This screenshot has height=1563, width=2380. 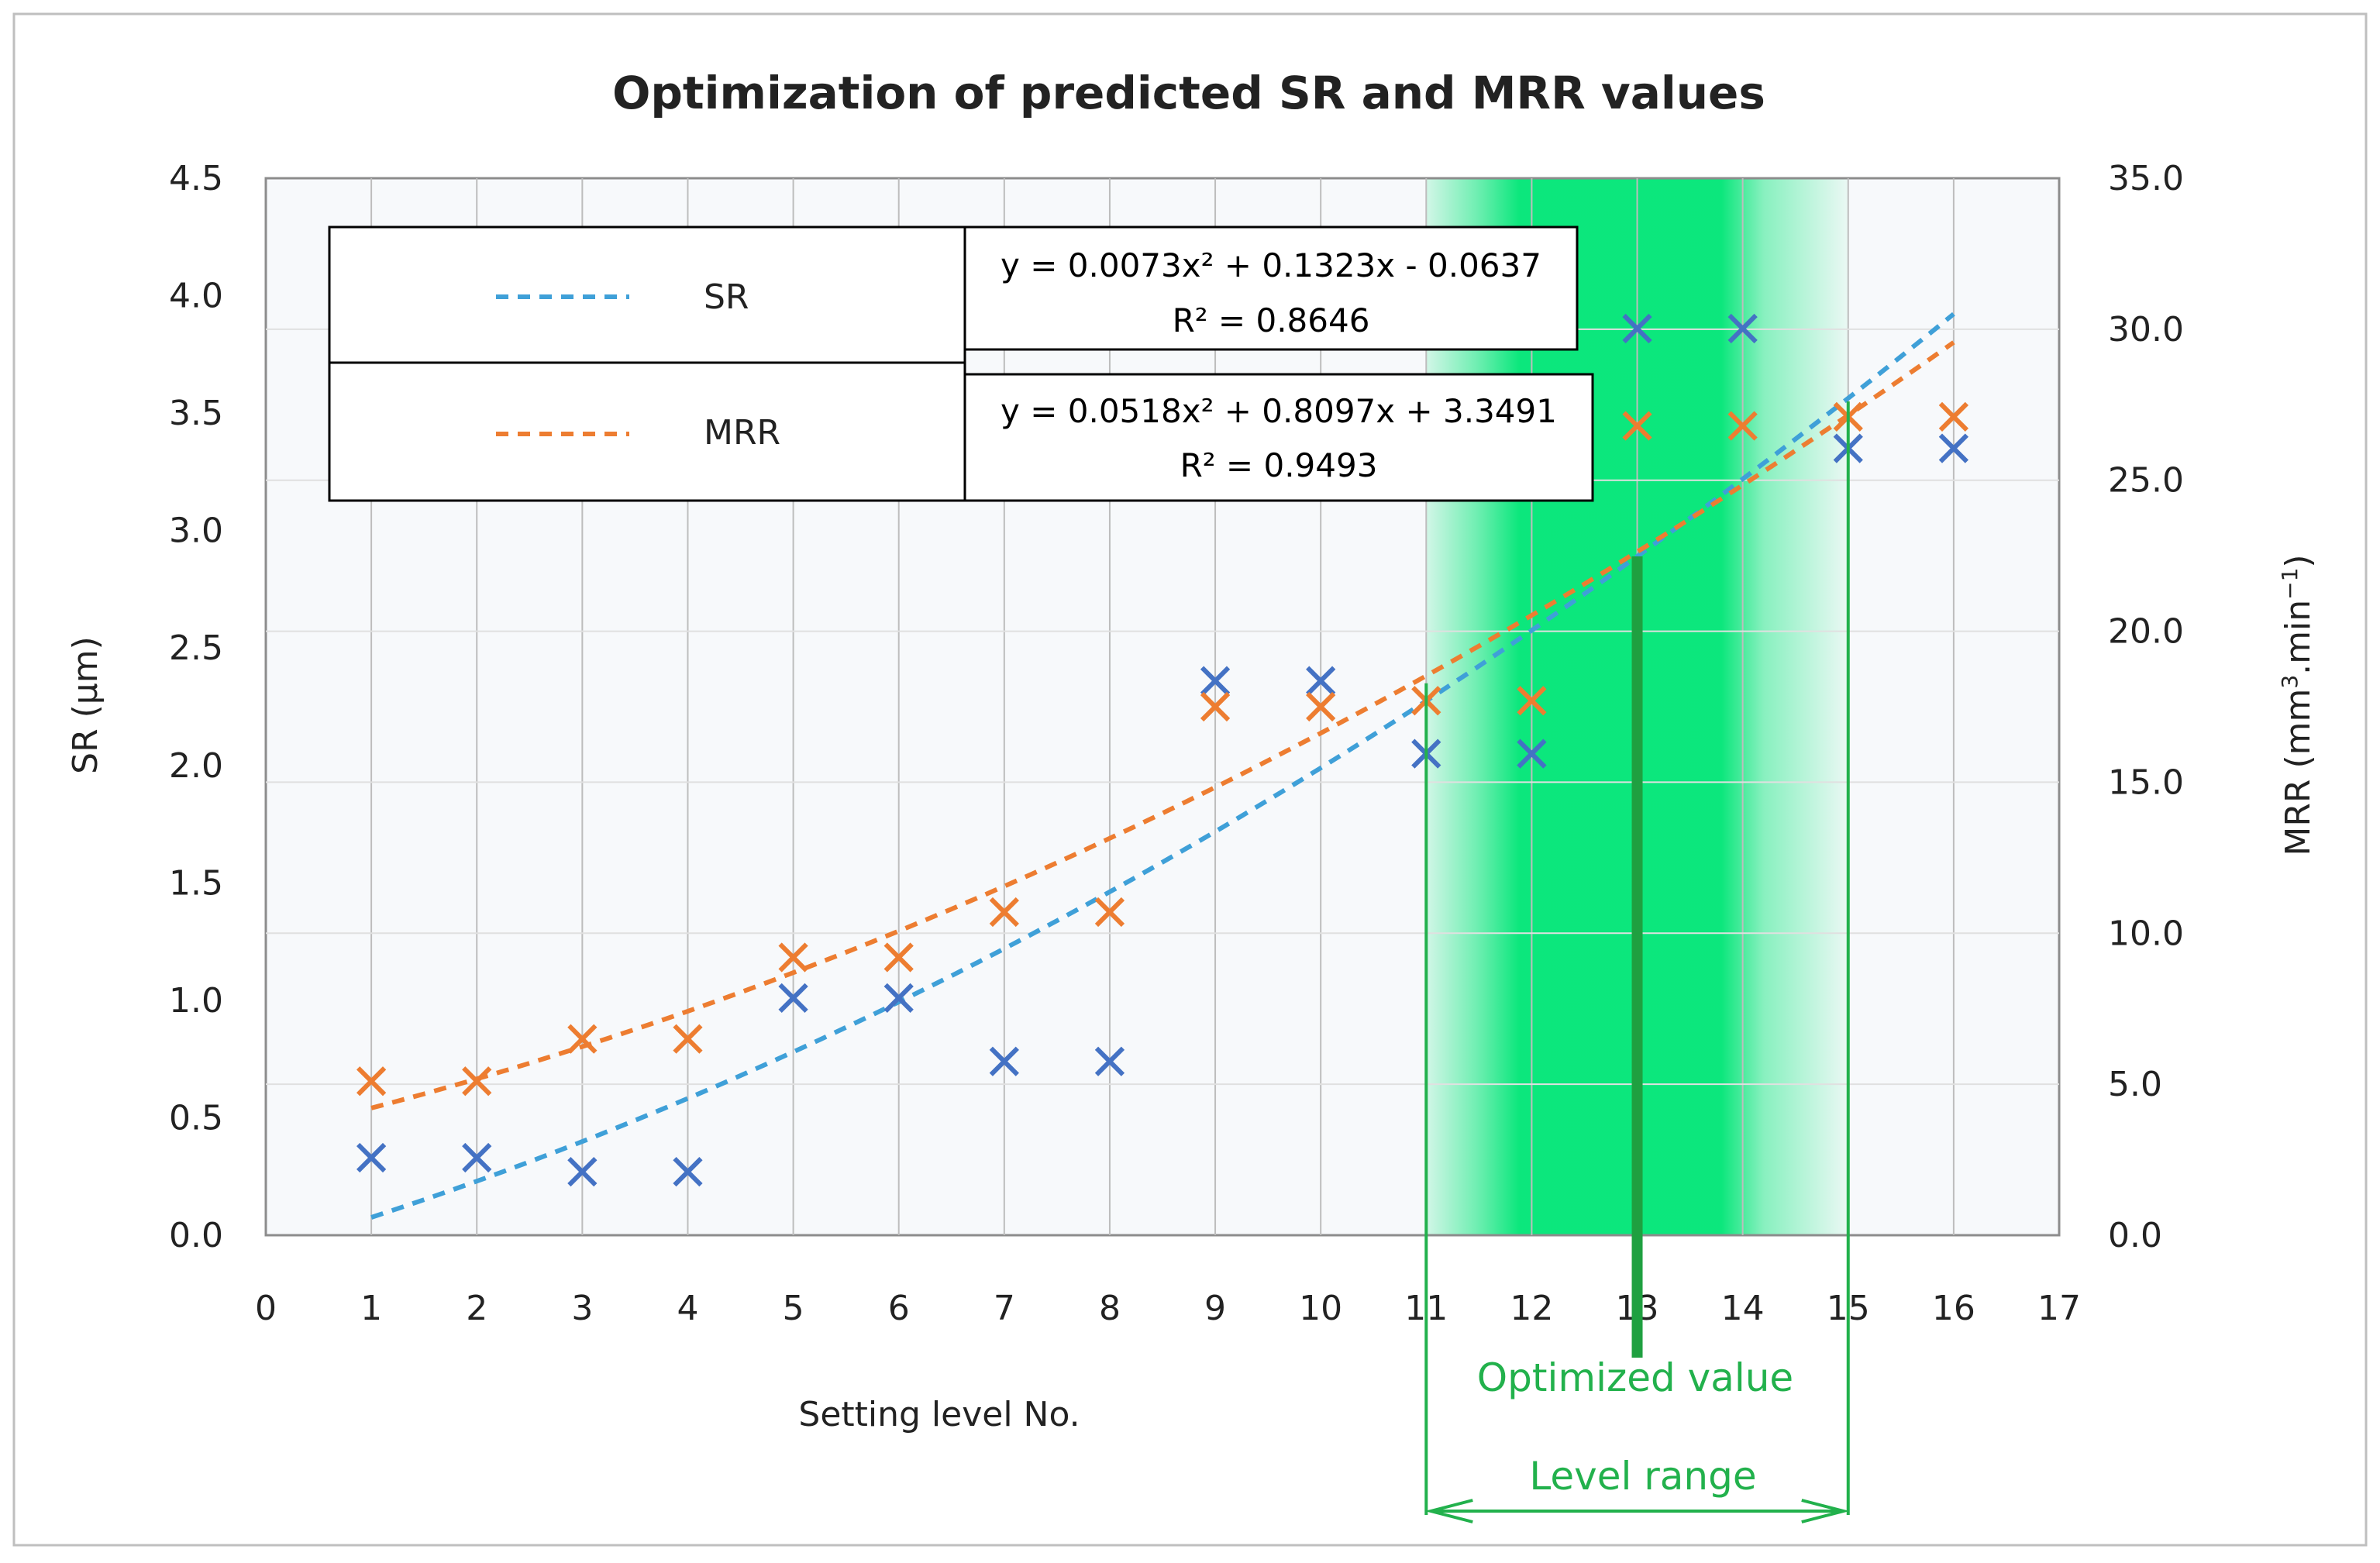 What do you see at coordinates (1743, 1308) in the screenshot?
I see `x-tick-14: 14` at bounding box center [1743, 1308].